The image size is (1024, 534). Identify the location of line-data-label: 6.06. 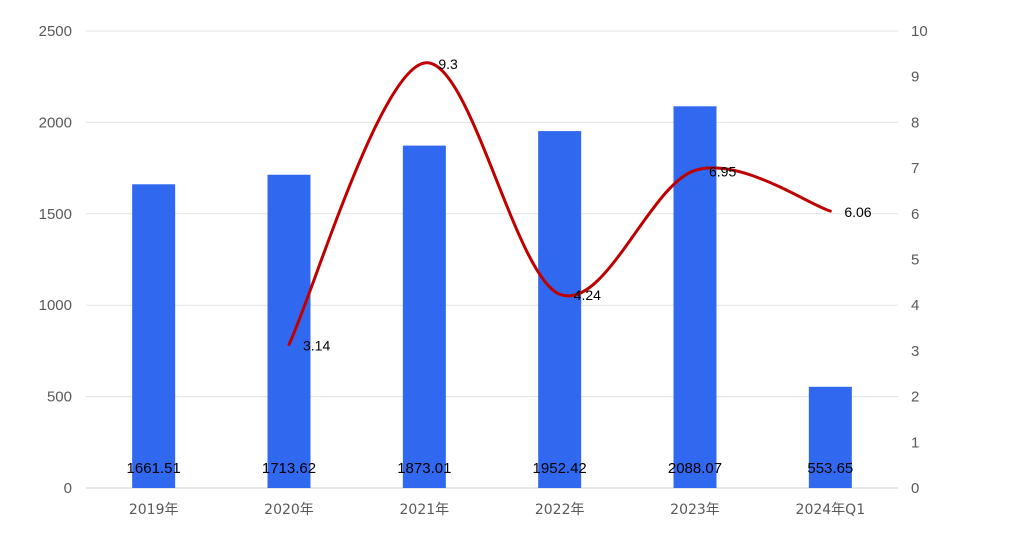
(857, 212).